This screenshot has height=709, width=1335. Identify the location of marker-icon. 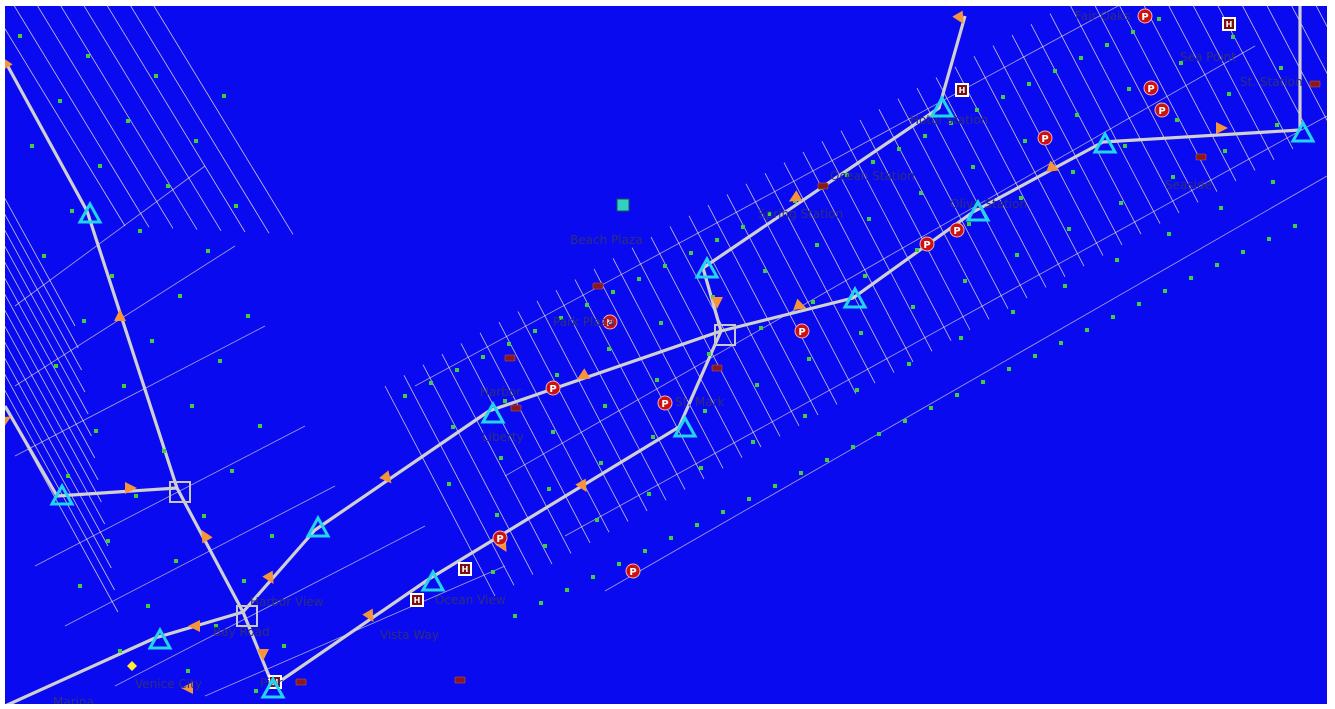
(132, 666).